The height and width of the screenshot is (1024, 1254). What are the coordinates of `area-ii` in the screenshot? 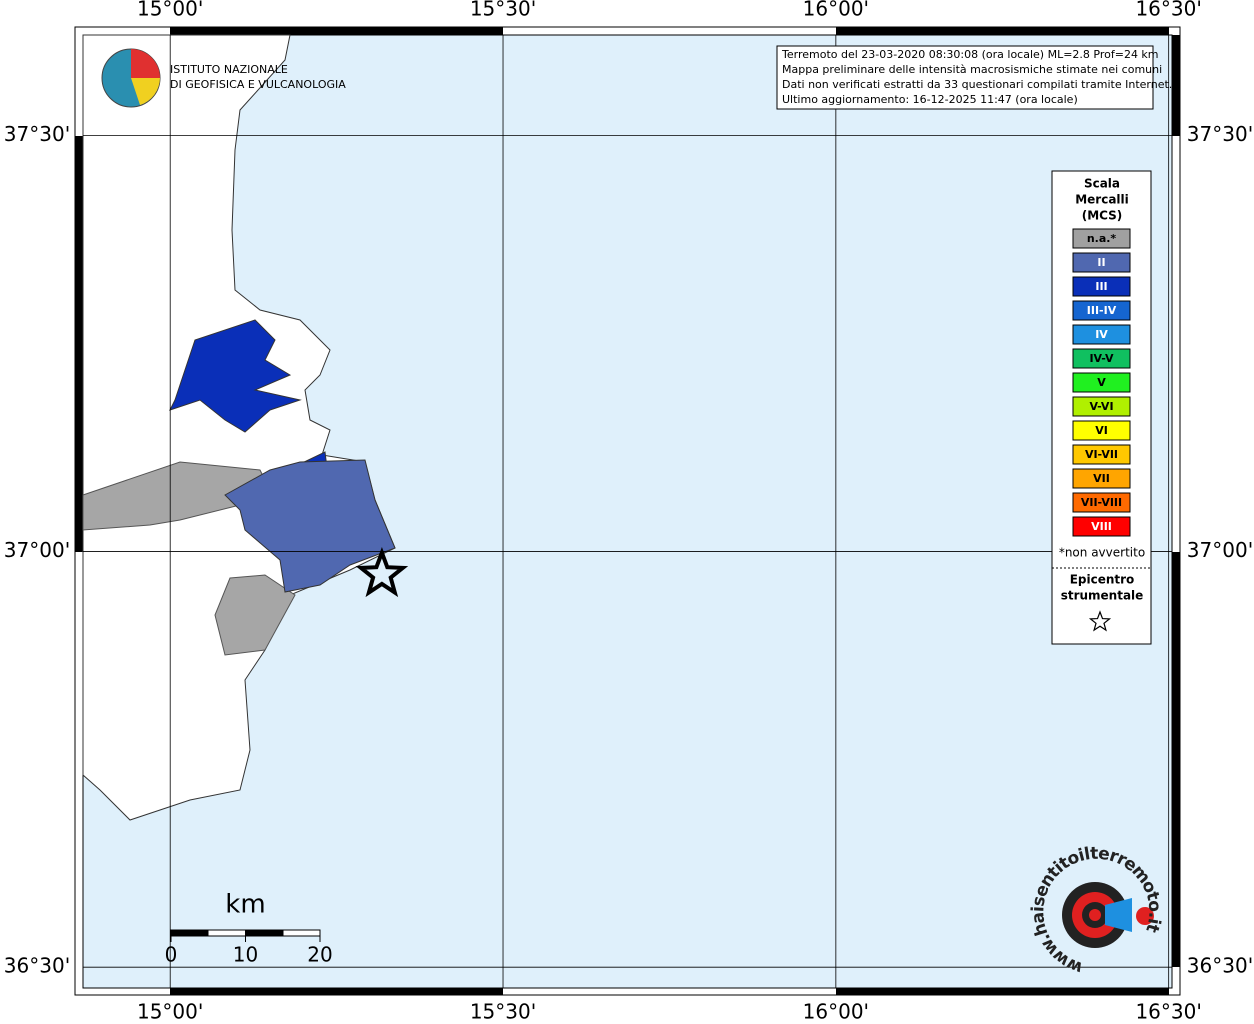 It's located at (310, 526).